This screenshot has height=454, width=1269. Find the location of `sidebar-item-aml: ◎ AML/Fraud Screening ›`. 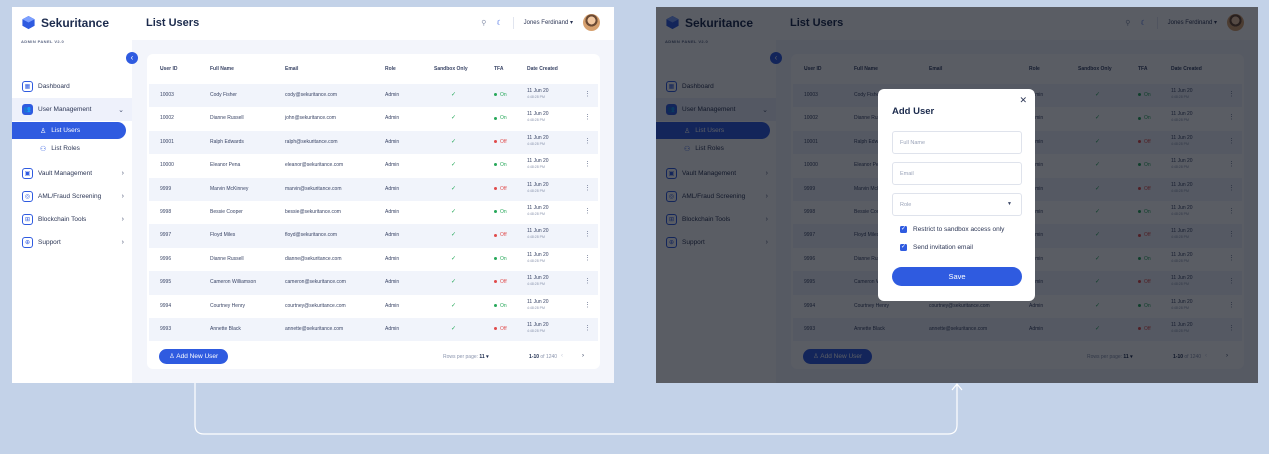

sidebar-item-aml: ◎ AML/Fraud Screening › is located at coordinates (72, 196).